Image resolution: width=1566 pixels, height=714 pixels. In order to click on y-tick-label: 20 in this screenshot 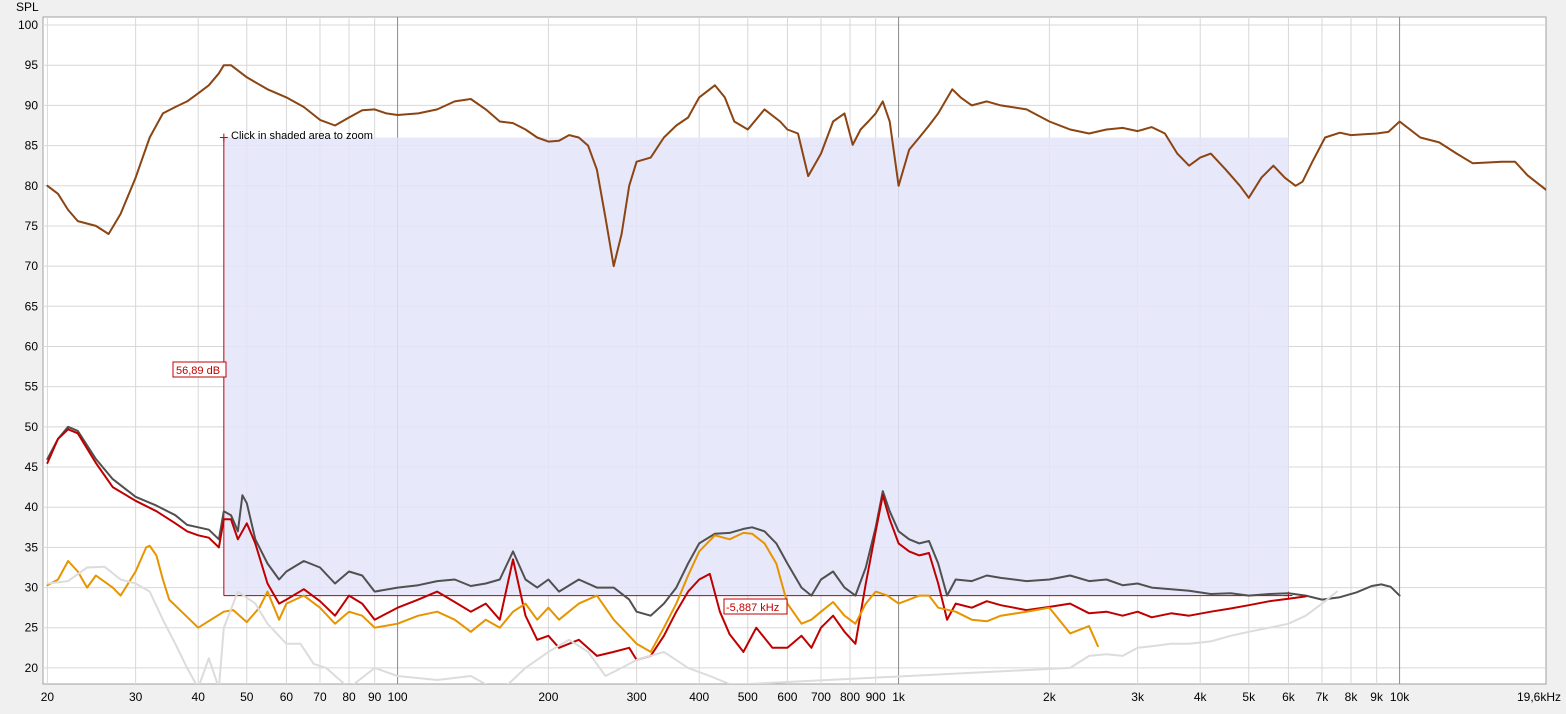, I will do `click(32, 668)`.